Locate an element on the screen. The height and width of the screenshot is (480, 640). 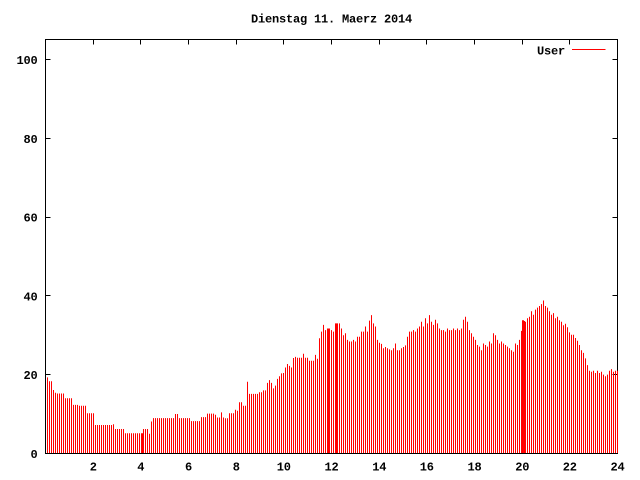
svg-text: 22 is located at coordinates (570, 468).